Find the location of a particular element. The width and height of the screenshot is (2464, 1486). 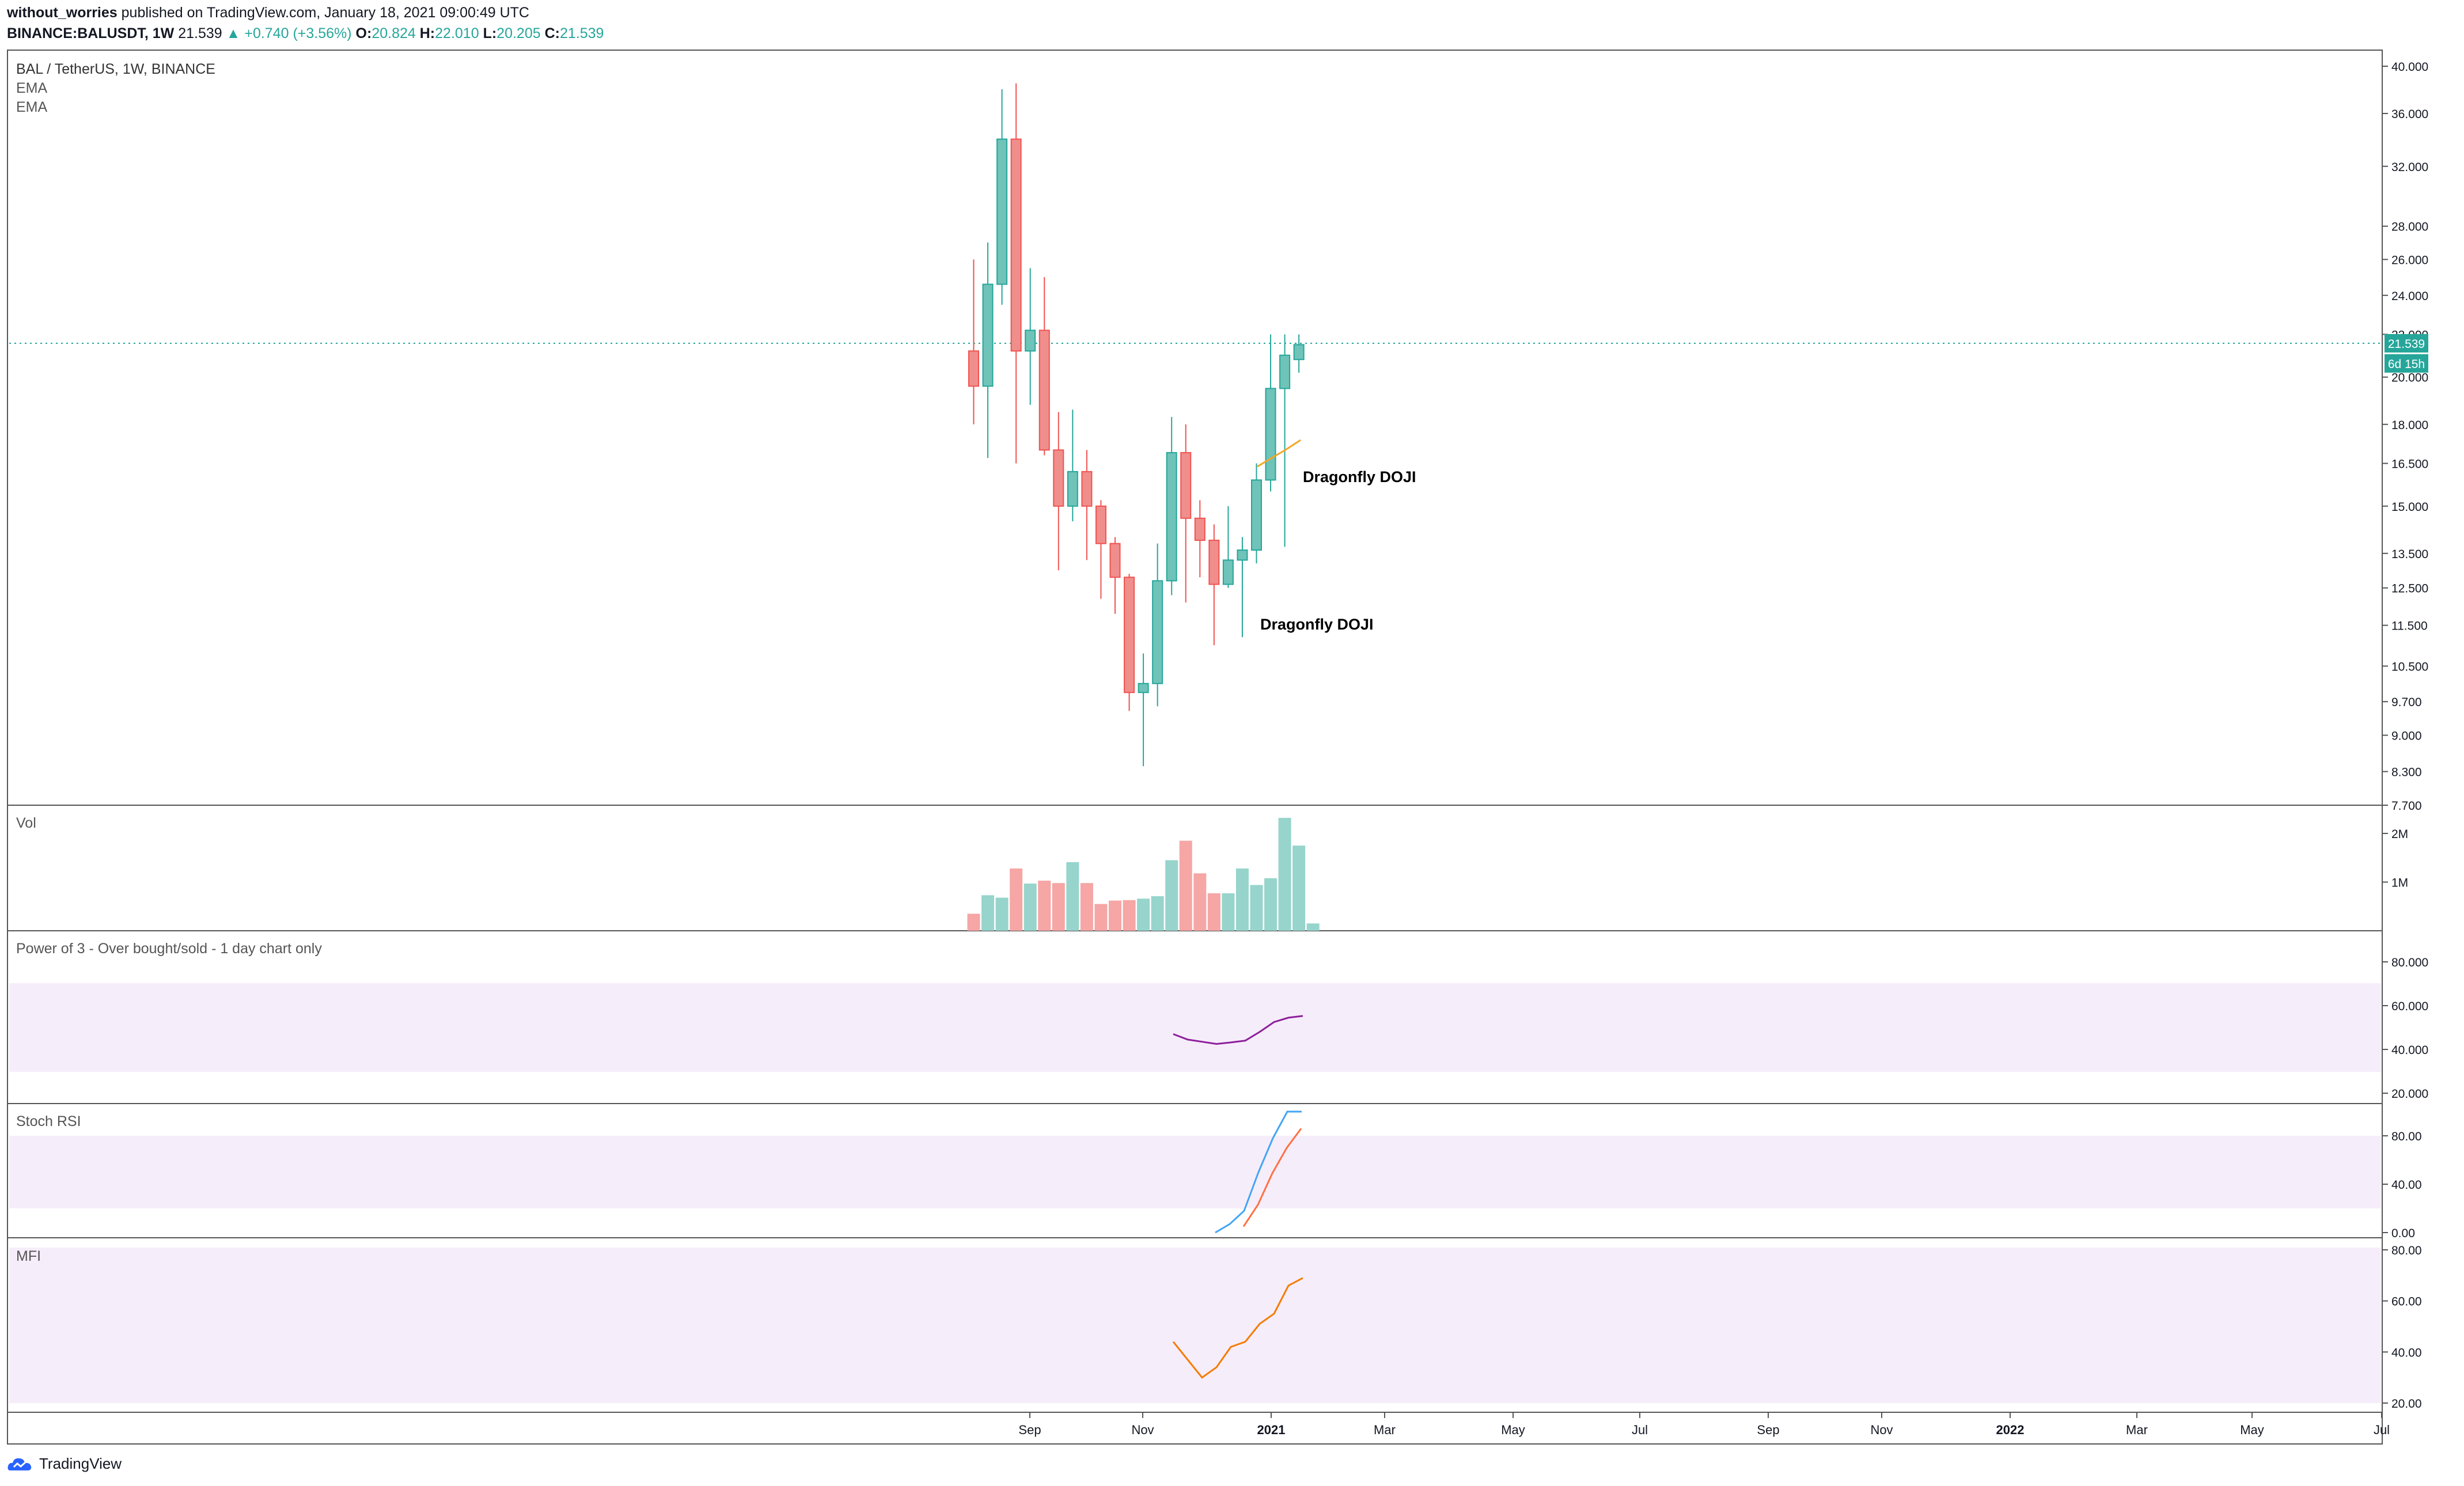

symbol-label: BINANCE:BALUSDT, 1W is located at coordinates (91, 33).